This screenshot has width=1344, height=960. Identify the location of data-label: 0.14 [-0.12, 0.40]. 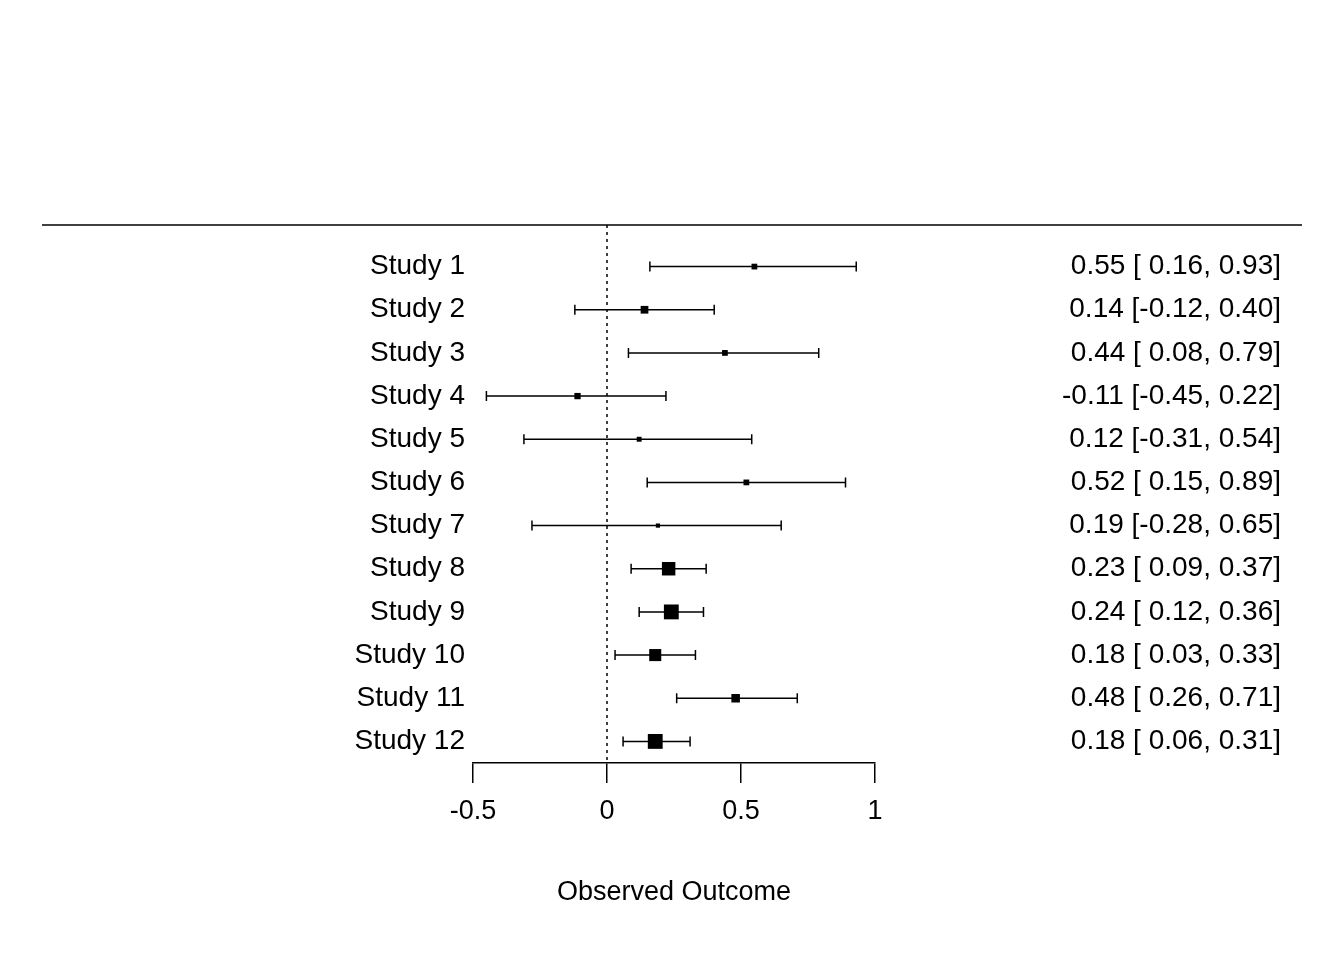
(1175, 308).